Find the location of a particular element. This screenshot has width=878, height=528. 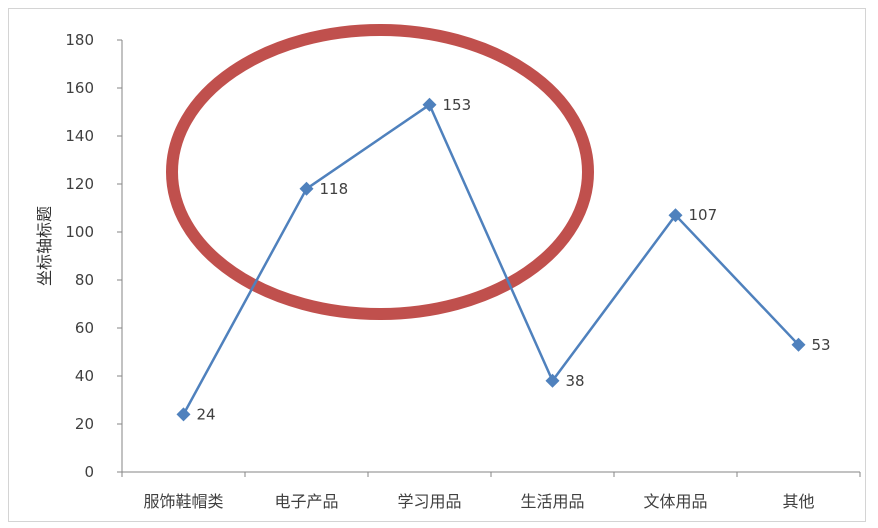

x-category-label: 文体用品 is located at coordinates (675, 501).